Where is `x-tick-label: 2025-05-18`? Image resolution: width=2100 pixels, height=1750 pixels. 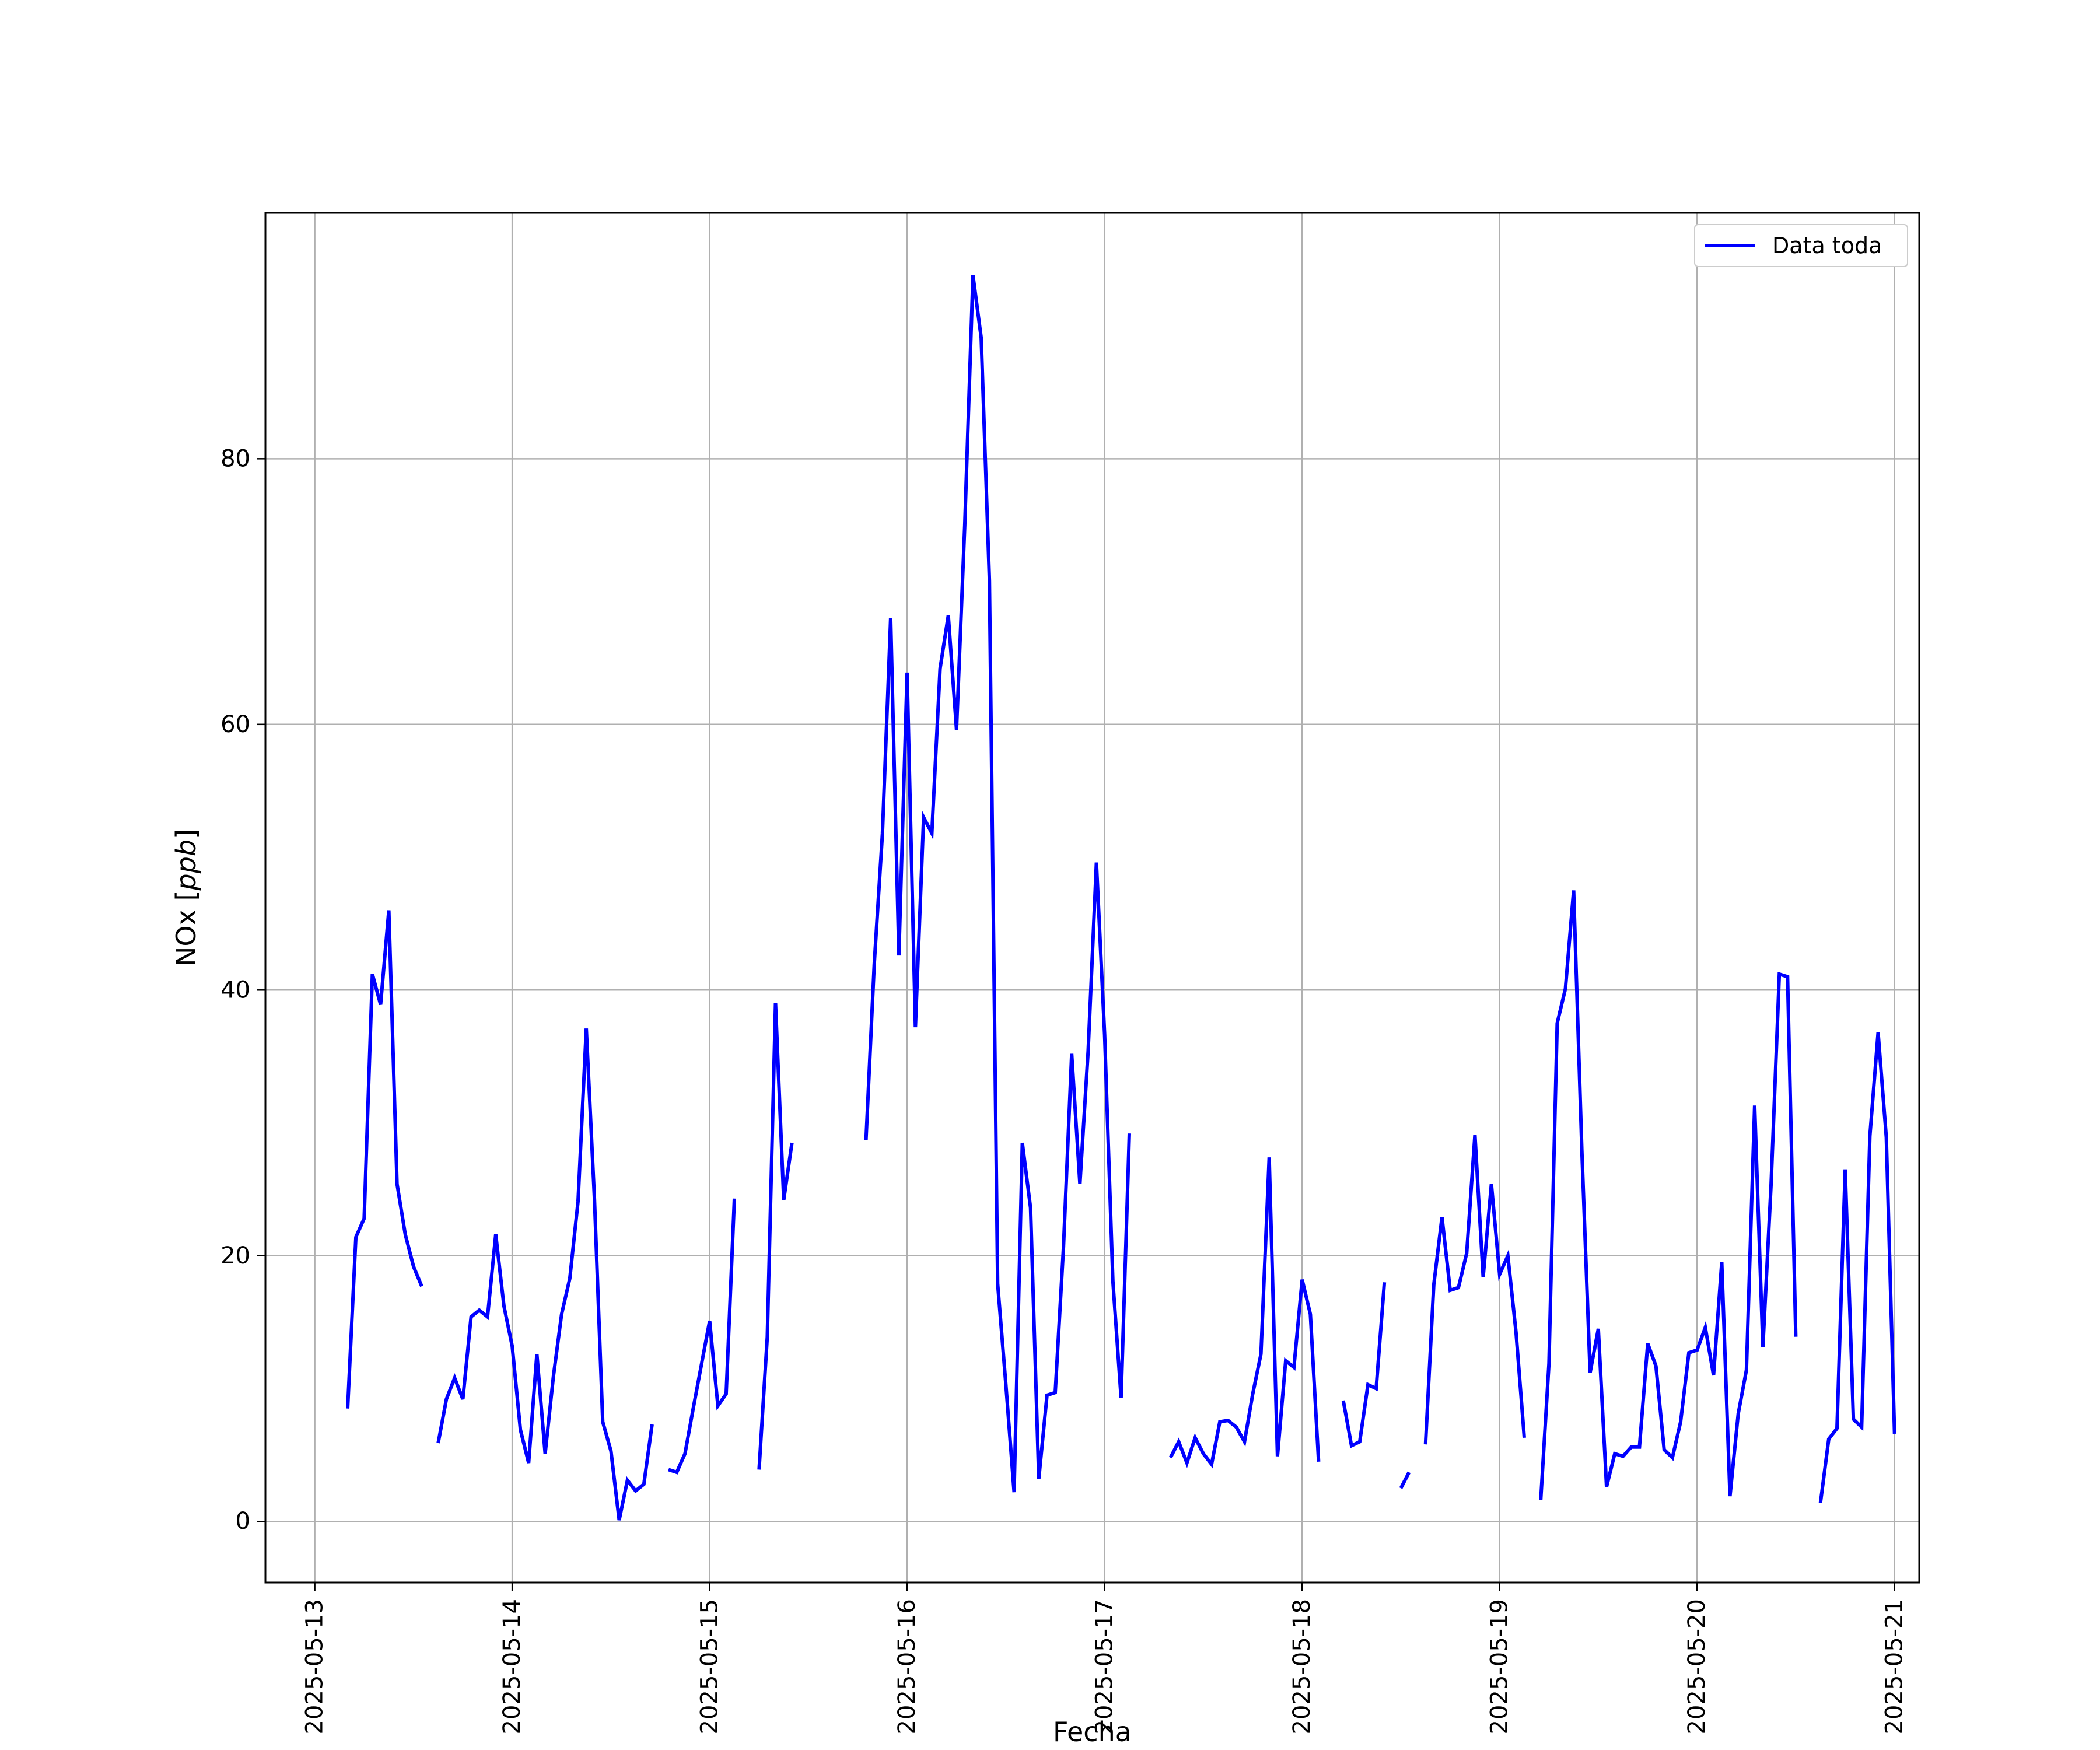
x-tick-label: 2025-05-18 is located at coordinates (1302, 1666).